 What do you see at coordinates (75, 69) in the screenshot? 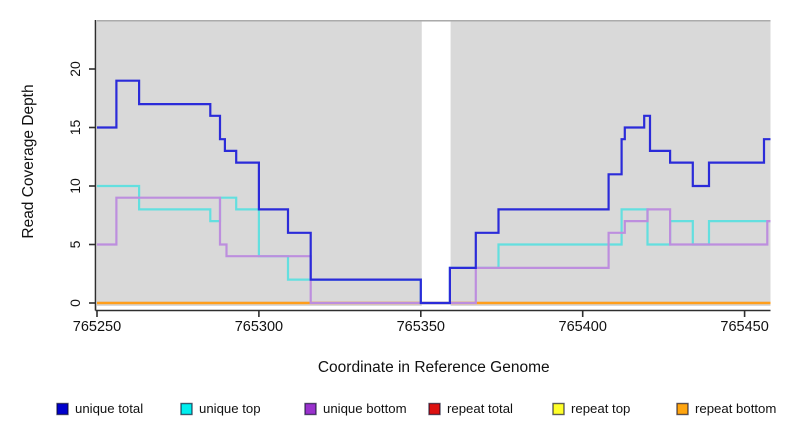
I see `y-tick-label: 20` at bounding box center [75, 69].